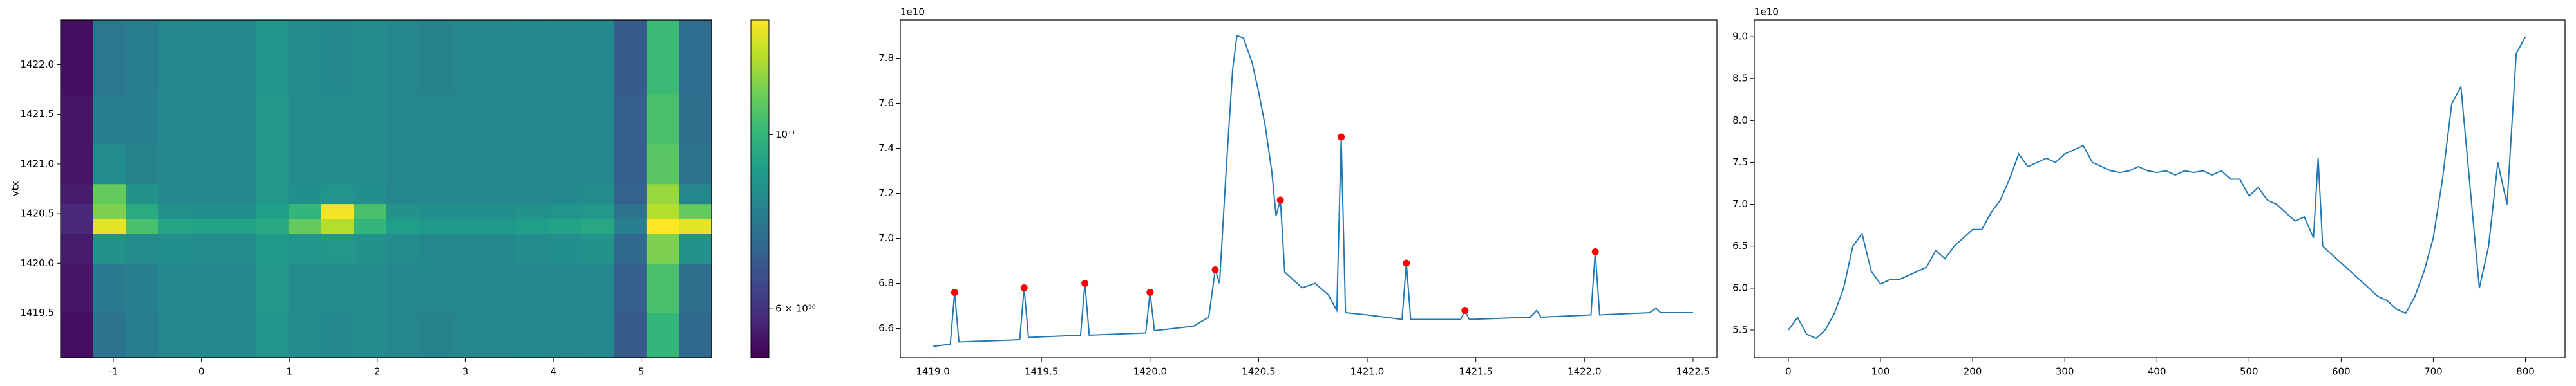  What do you see at coordinates (1973, 372) in the screenshot?
I see `x-tick-label: 200` at bounding box center [1973, 372].